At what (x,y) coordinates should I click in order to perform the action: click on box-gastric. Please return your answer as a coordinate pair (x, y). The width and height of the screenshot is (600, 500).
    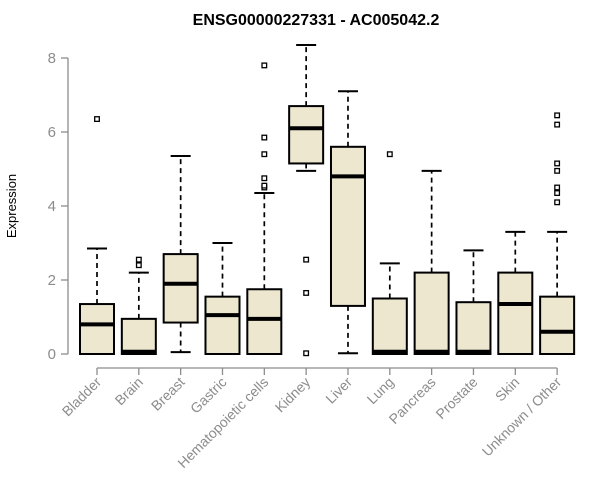
    Looking at the image, I should click on (222, 298).